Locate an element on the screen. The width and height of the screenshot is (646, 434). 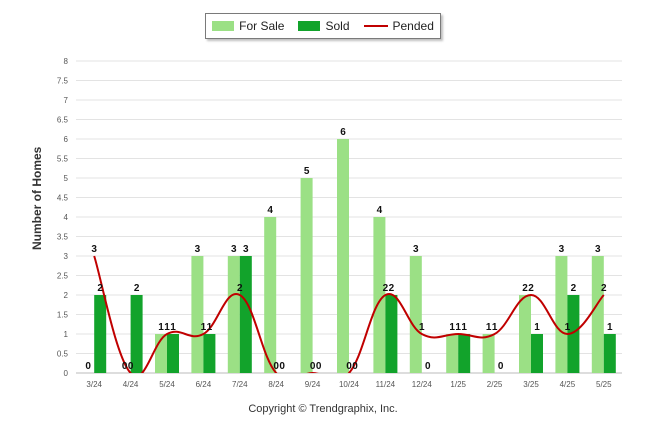
pended-swatch is located at coordinates (375, 26).